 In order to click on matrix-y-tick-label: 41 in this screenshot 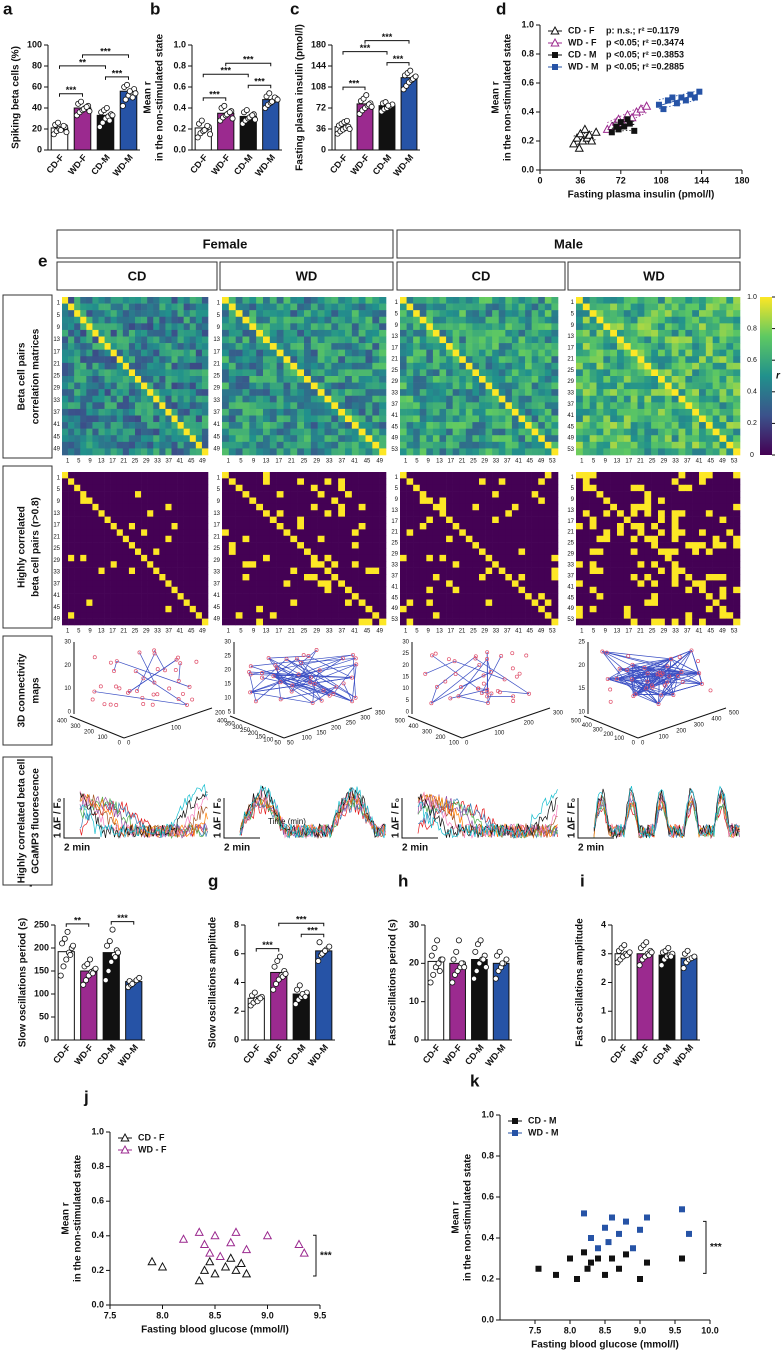, I will do `click(56, 425)`.